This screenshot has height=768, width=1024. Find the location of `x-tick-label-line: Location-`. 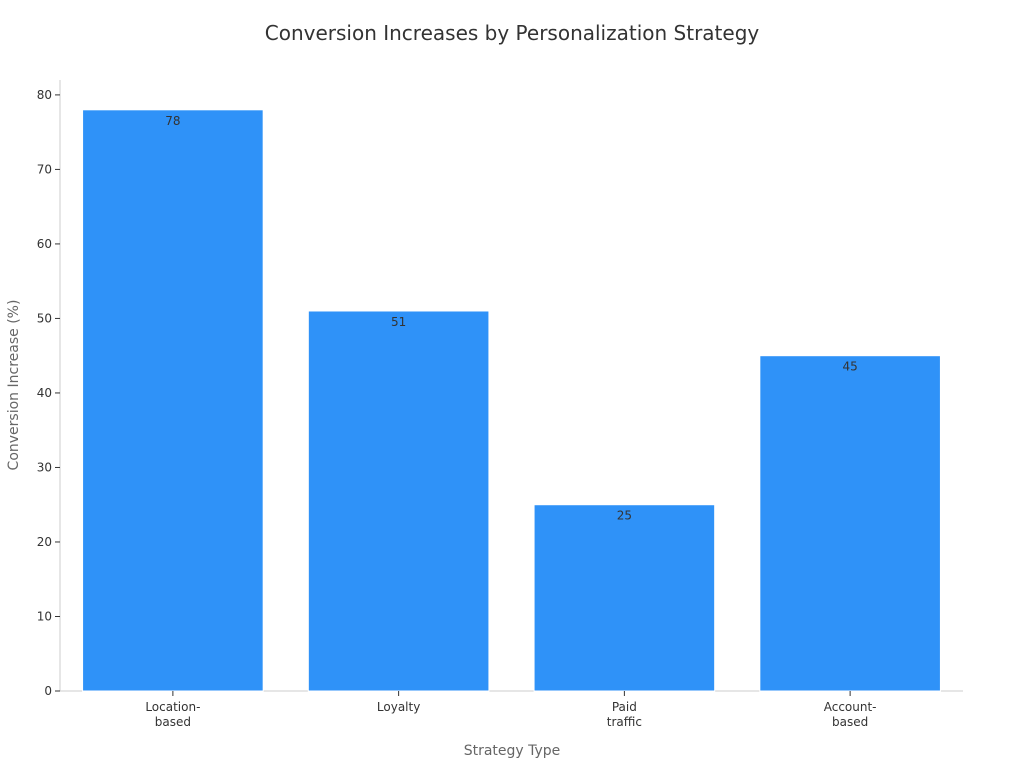

x-tick-label-line: Location- is located at coordinates (172, 707).